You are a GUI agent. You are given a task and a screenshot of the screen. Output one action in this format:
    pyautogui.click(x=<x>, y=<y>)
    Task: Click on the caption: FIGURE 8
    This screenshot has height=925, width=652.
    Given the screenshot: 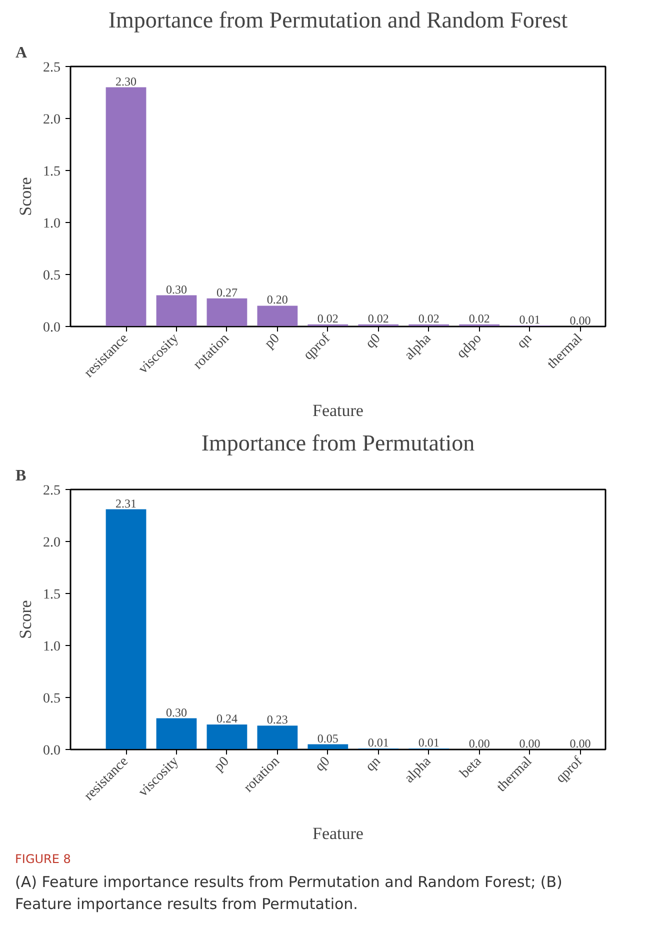 What is the action you would take?
    pyautogui.click(x=43, y=859)
    